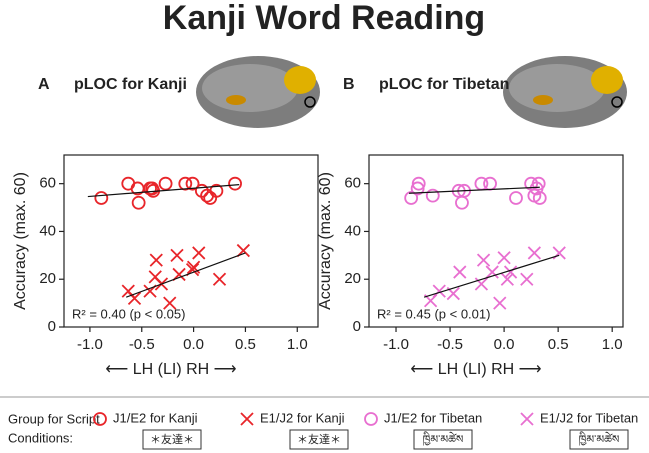 The image size is (649, 453). What do you see at coordinates (54, 418) in the screenshot?
I see `legend-title: Group for Script` at bounding box center [54, 418].